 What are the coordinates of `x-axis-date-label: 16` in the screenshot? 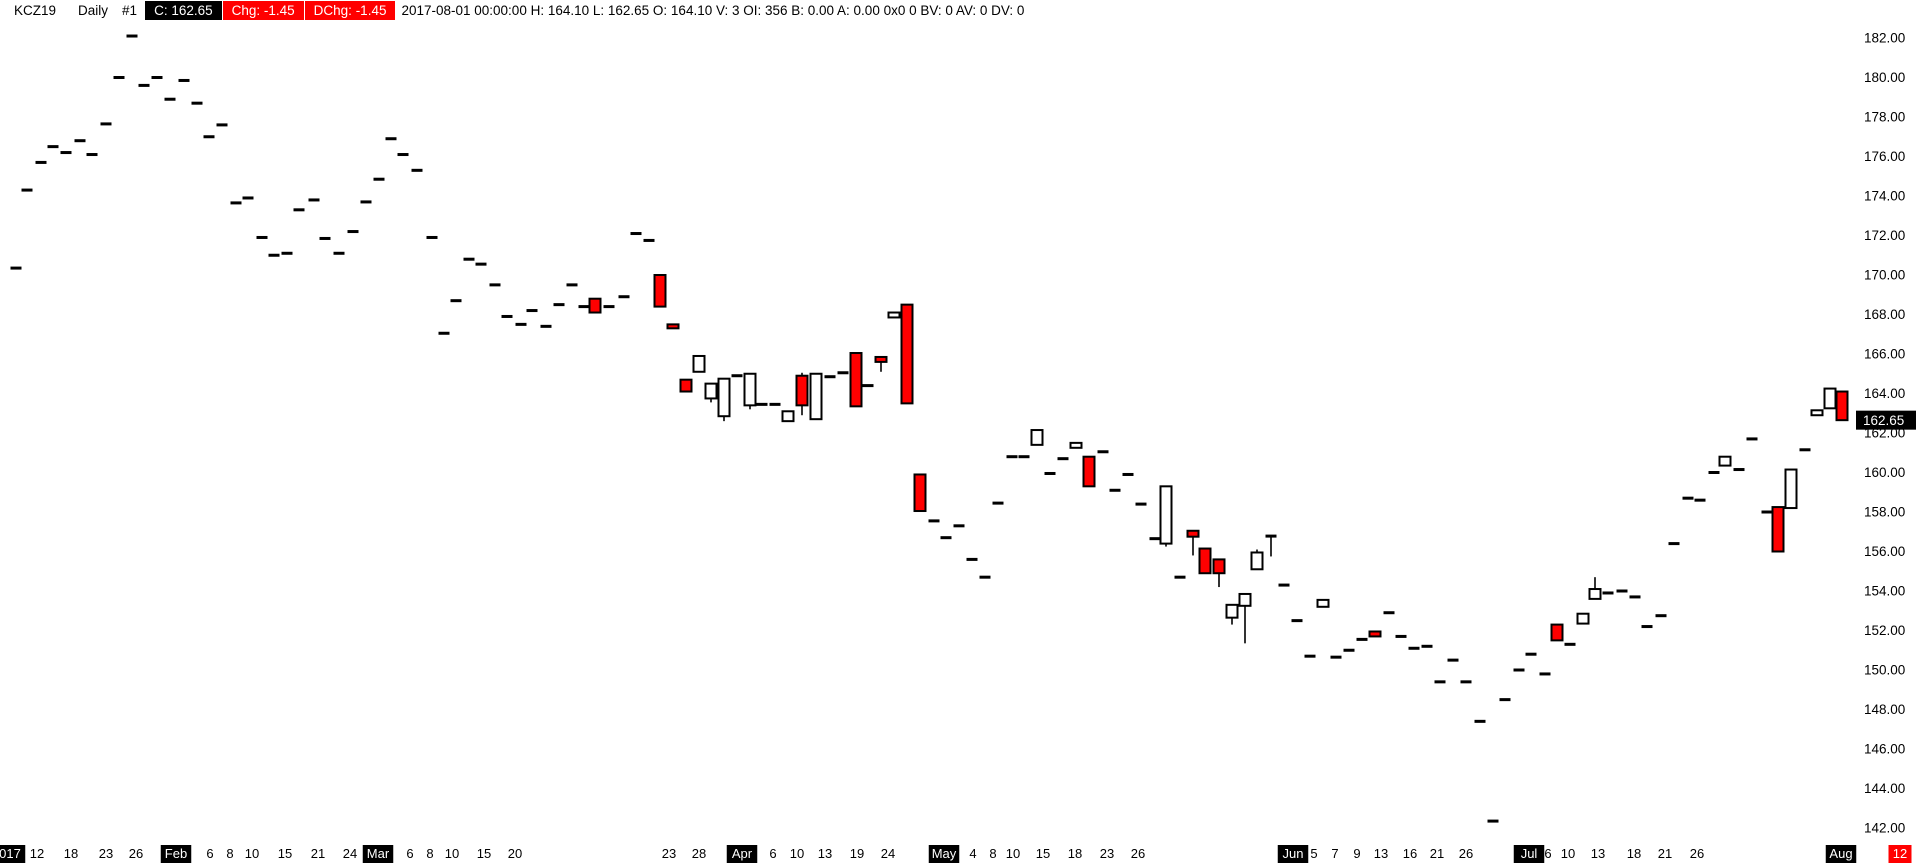 It's located at (1410, 853).